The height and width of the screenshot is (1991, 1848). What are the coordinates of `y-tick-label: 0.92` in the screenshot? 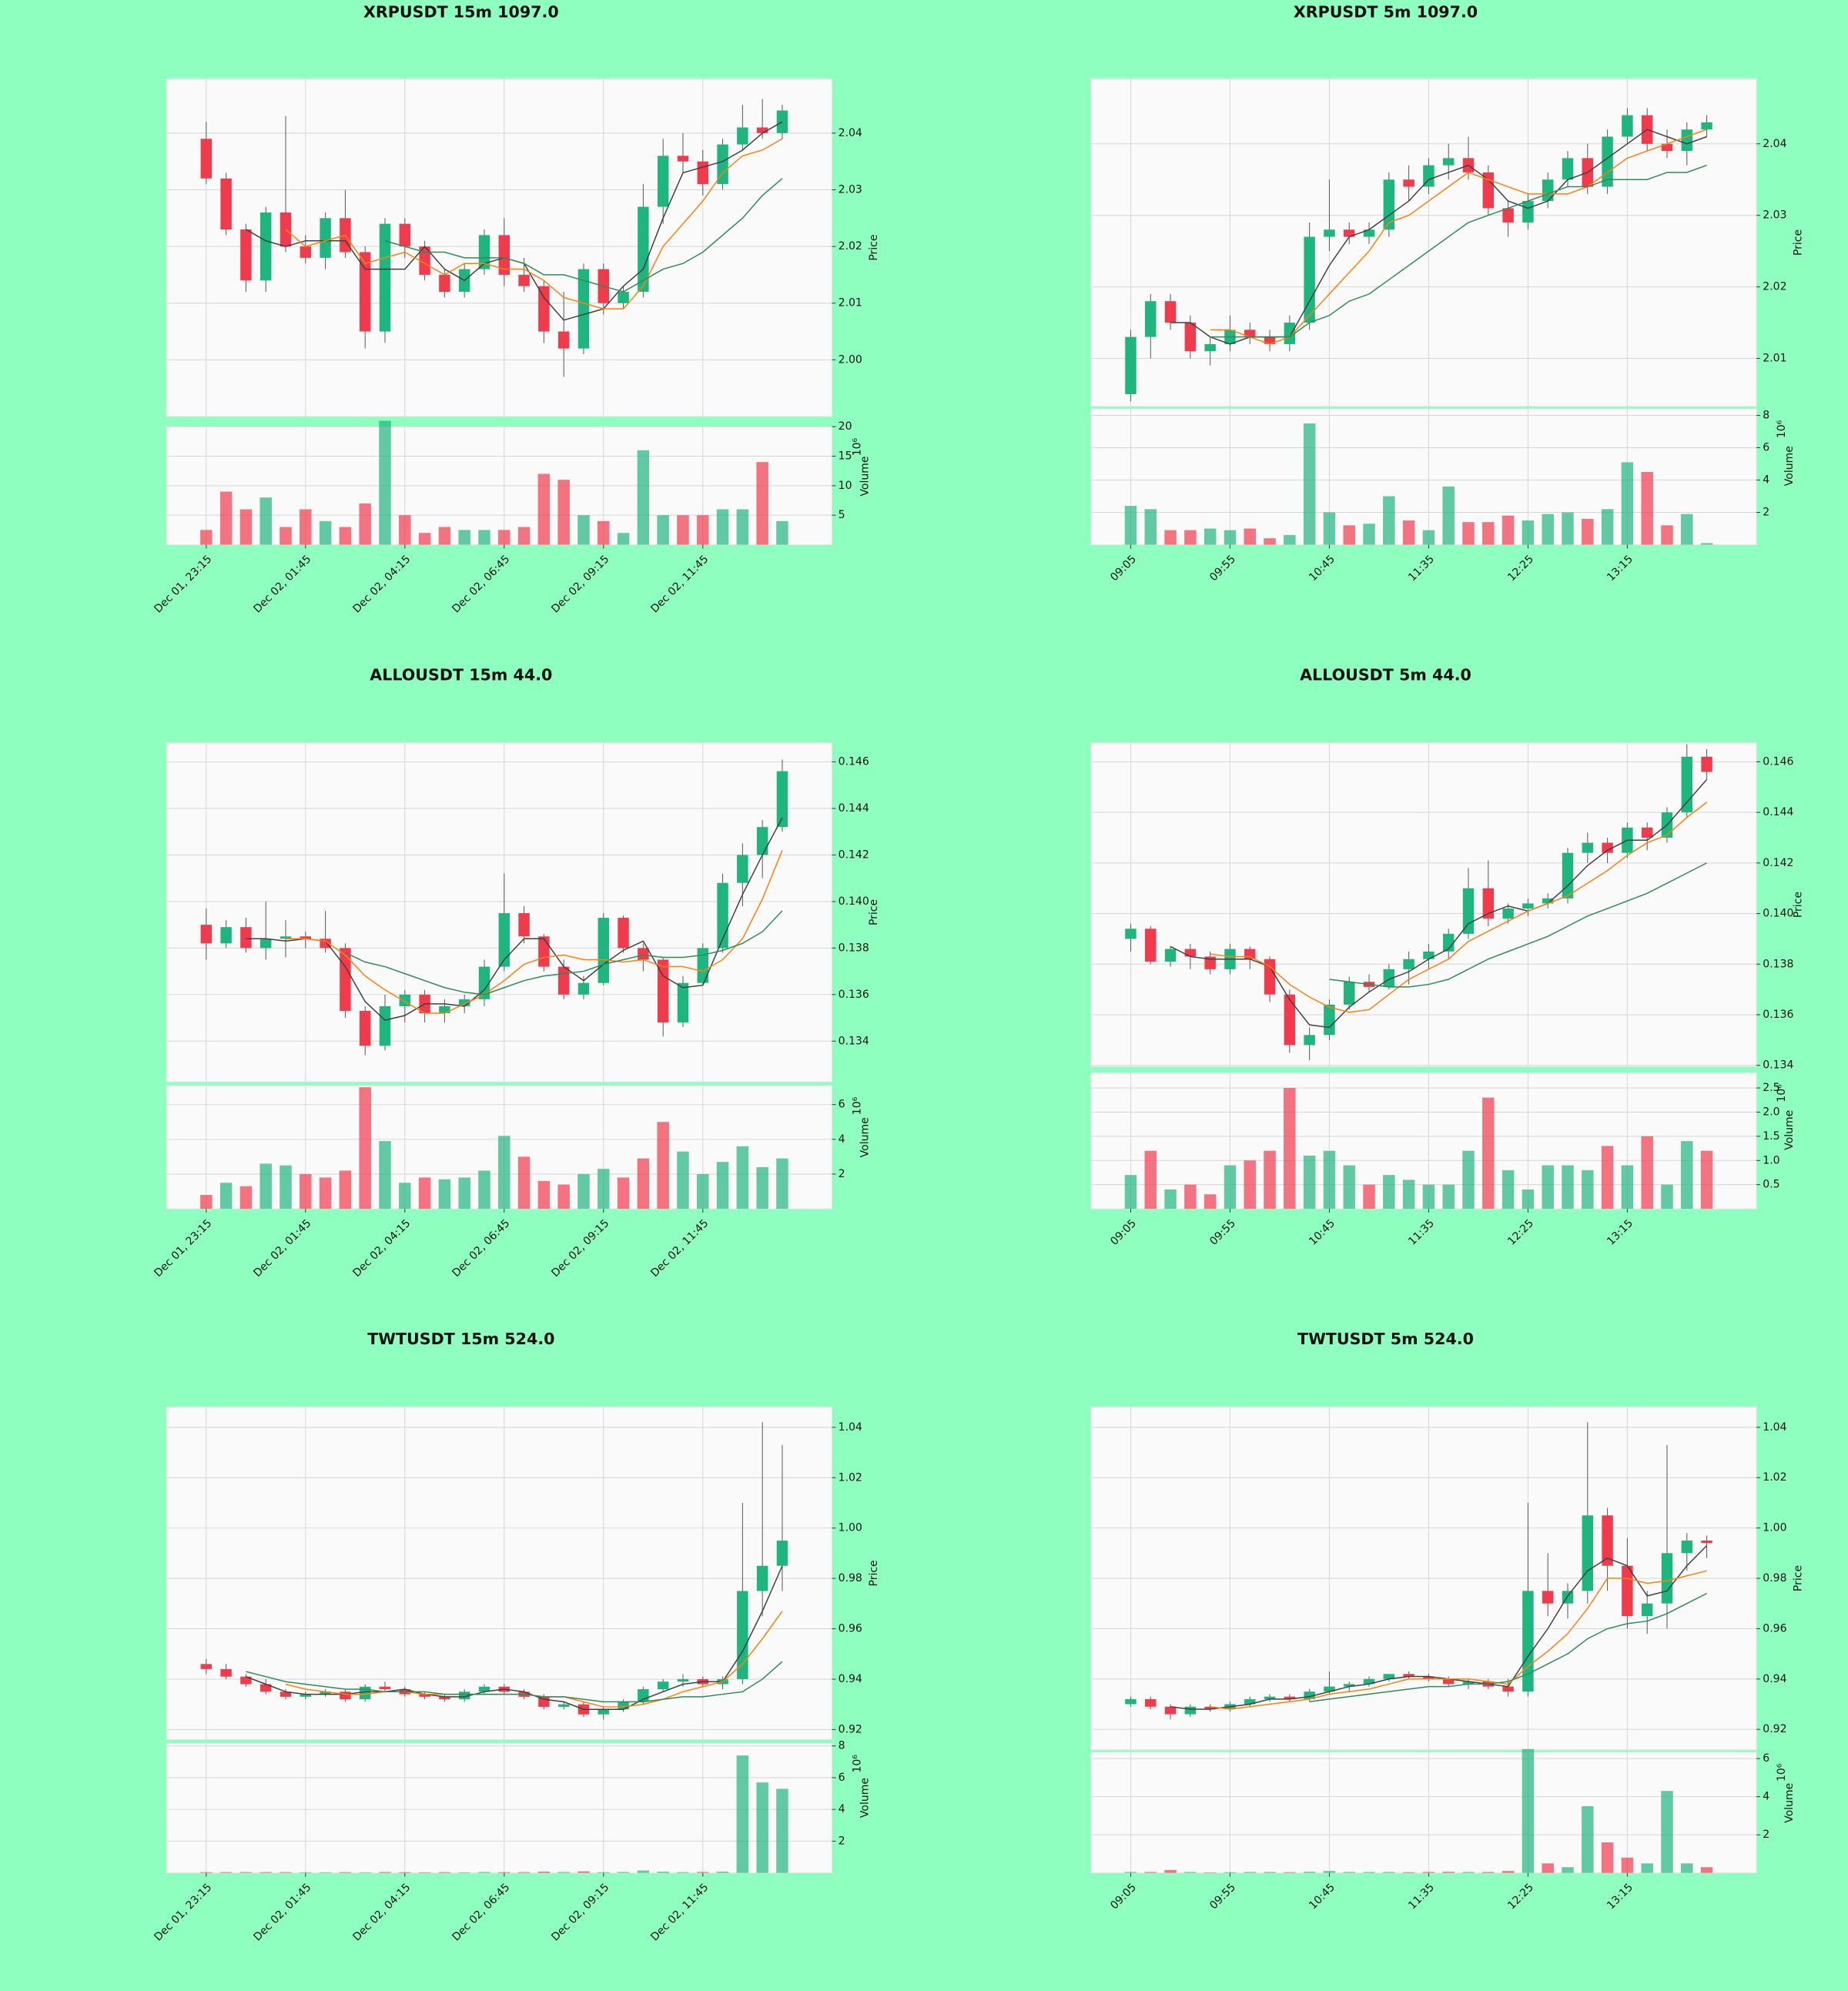 It's located at (1774, 1729).